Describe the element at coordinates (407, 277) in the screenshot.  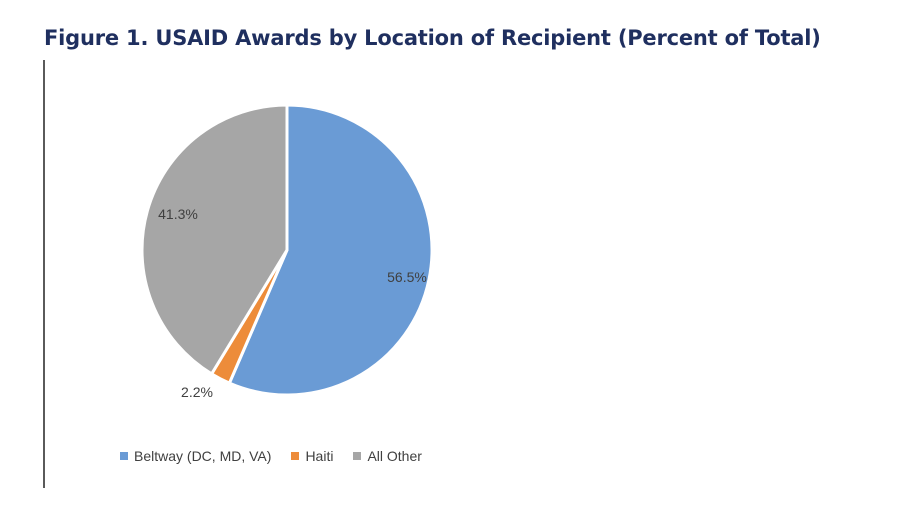
I see `data-label-beltway-dc-md-va: 56.5%` at that location.